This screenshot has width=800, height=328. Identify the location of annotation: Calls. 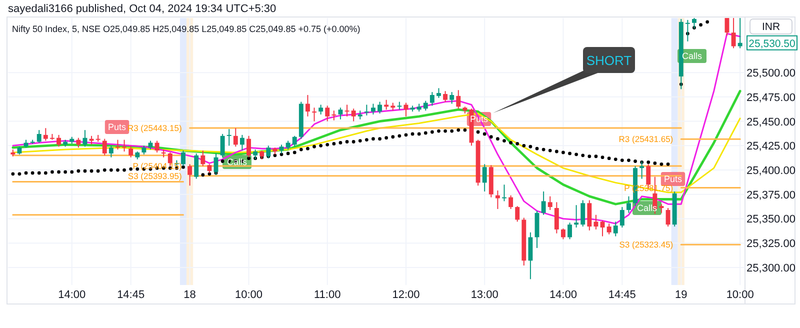
(237, 162).